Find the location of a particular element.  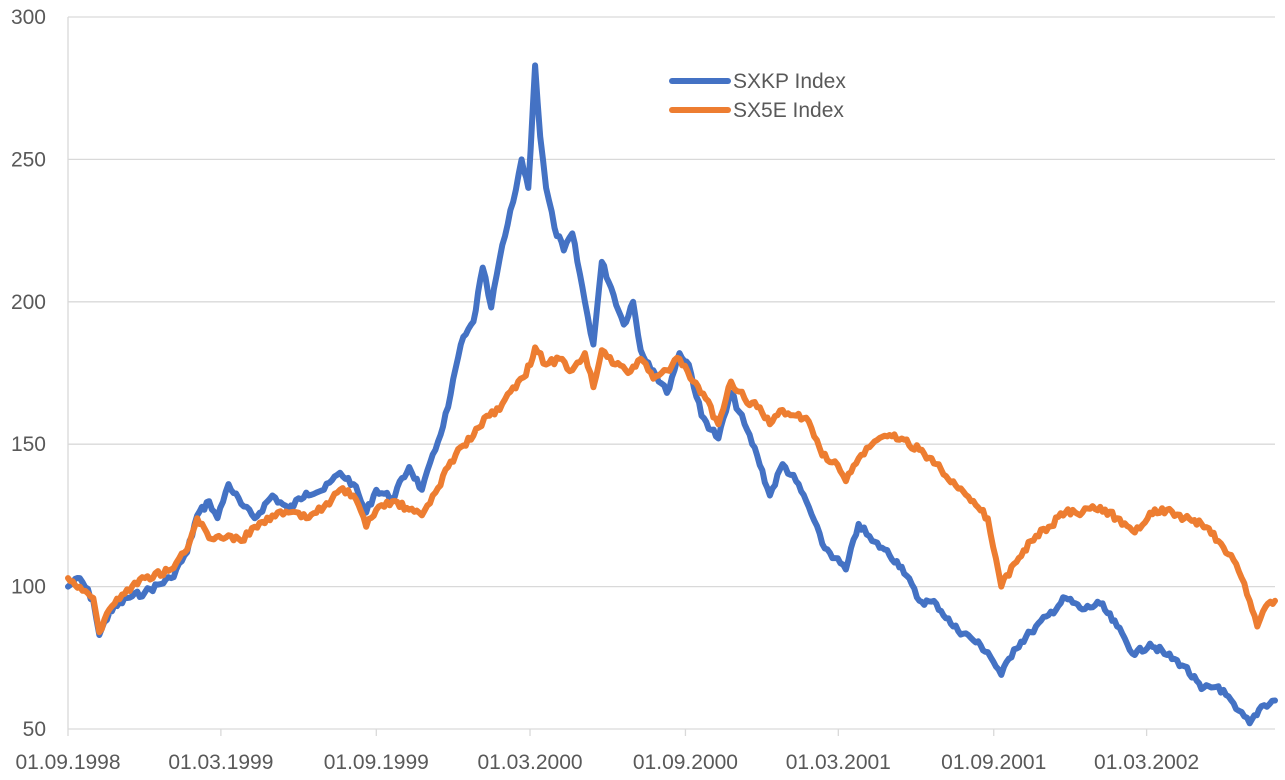

y-tick-label: 250 is located at coordinates (28, 159).